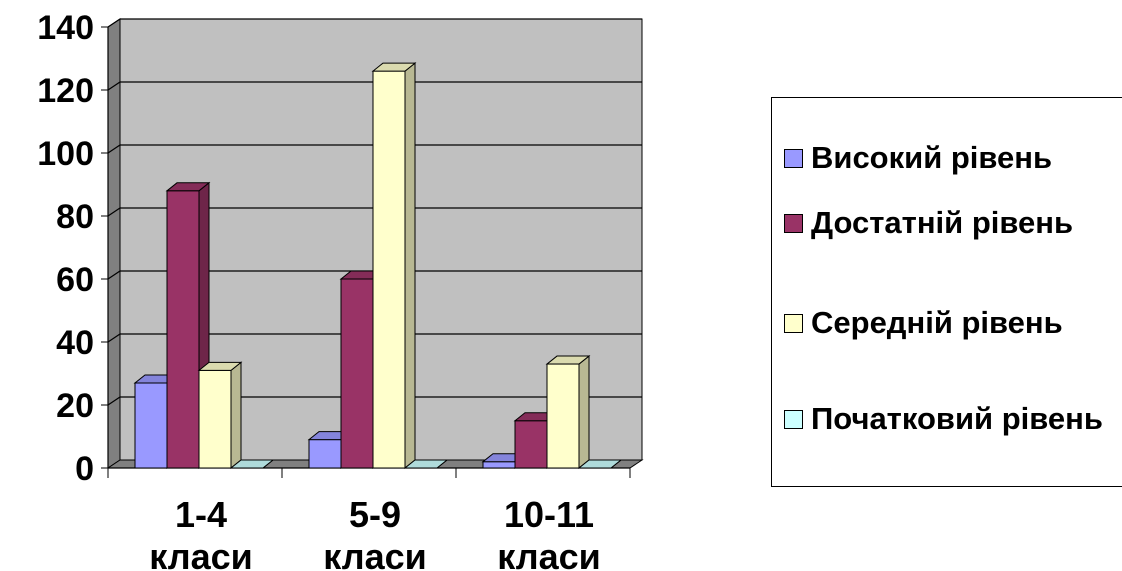 This screenshot has width=1122, height=571. What do you see at coordinates (957, 418) in the screenshot?
I see `legend-label: Початковий рівень` at bounding box center [957, 418].